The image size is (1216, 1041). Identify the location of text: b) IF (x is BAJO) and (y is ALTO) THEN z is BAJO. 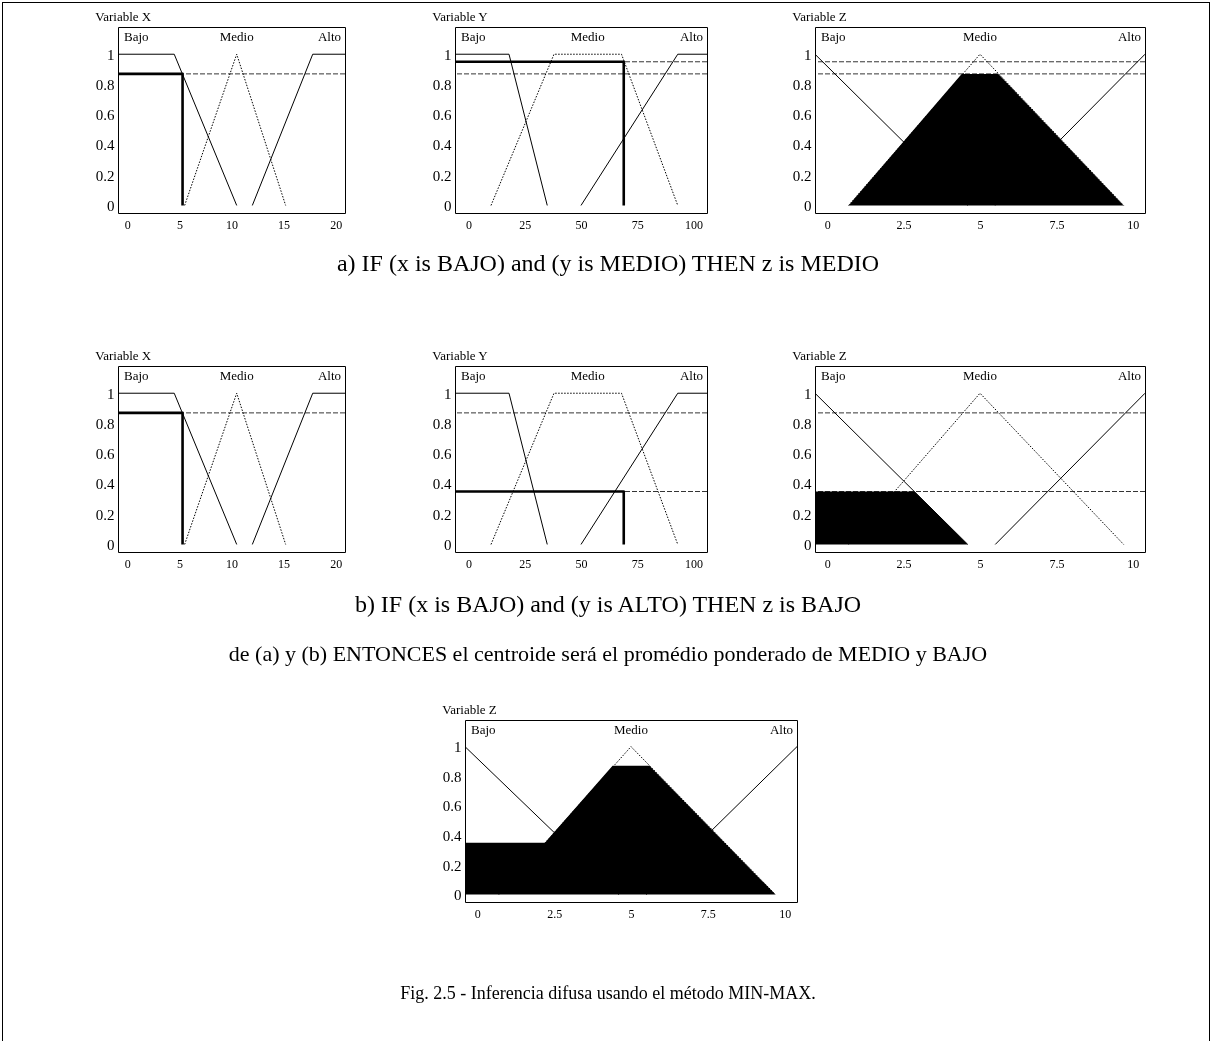
(608, 604).